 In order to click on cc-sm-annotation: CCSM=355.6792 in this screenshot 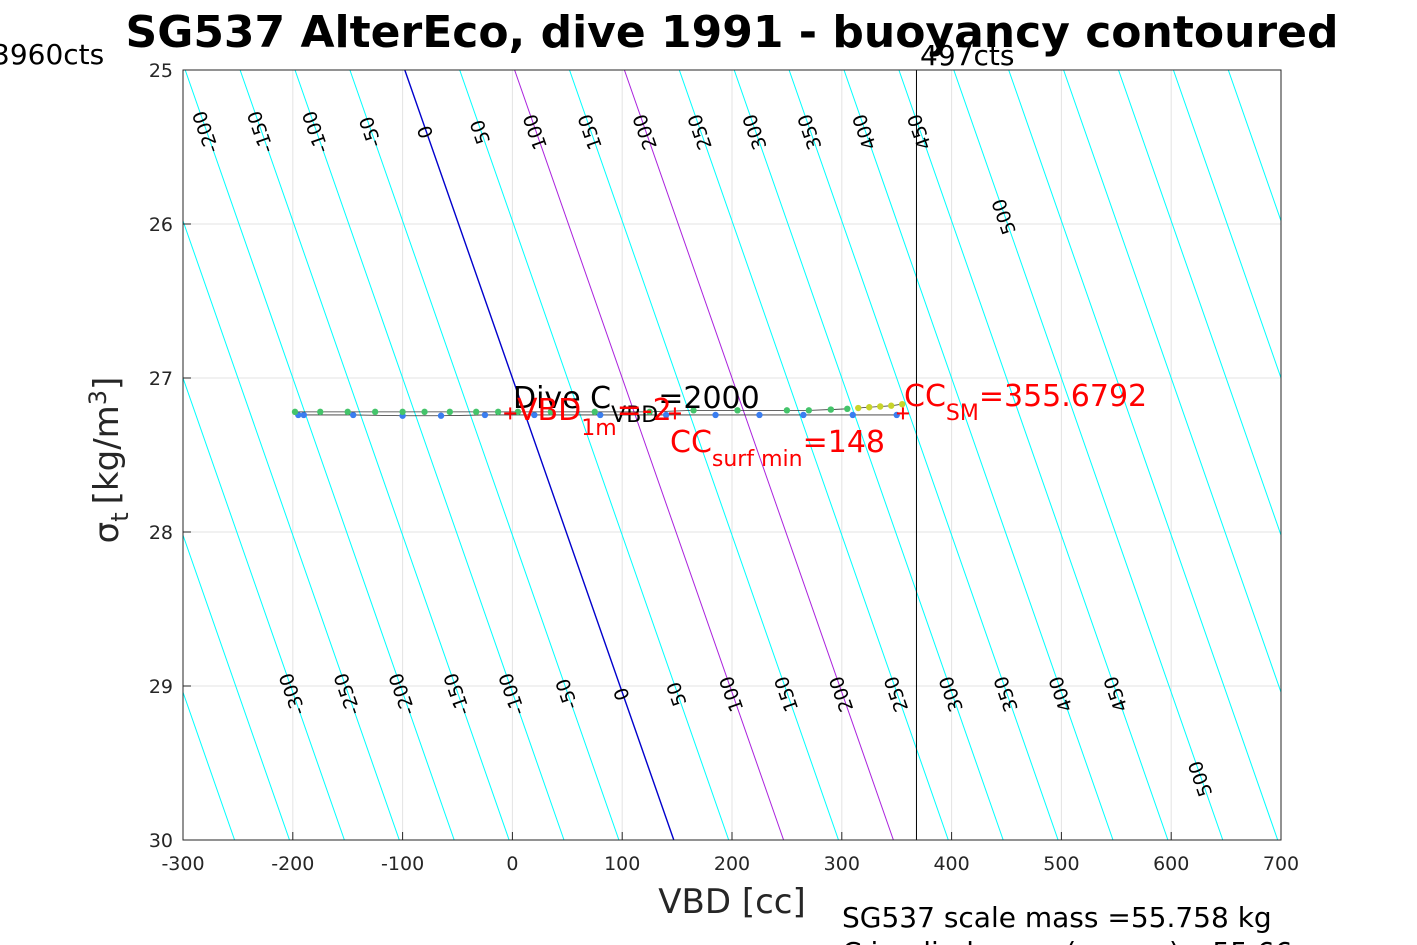, I will do `click(1025, 402)`.